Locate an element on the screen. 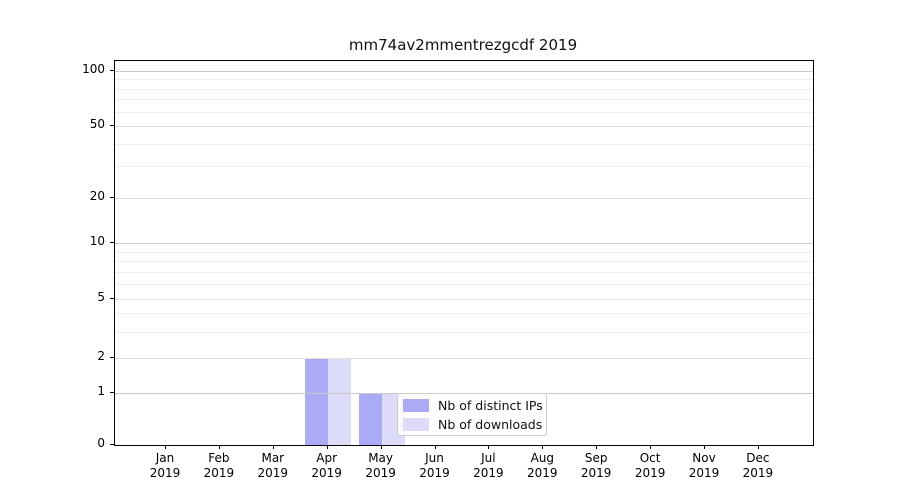  x-tick-label-feb: Feb 2019 is located at coordinates (219, 466).